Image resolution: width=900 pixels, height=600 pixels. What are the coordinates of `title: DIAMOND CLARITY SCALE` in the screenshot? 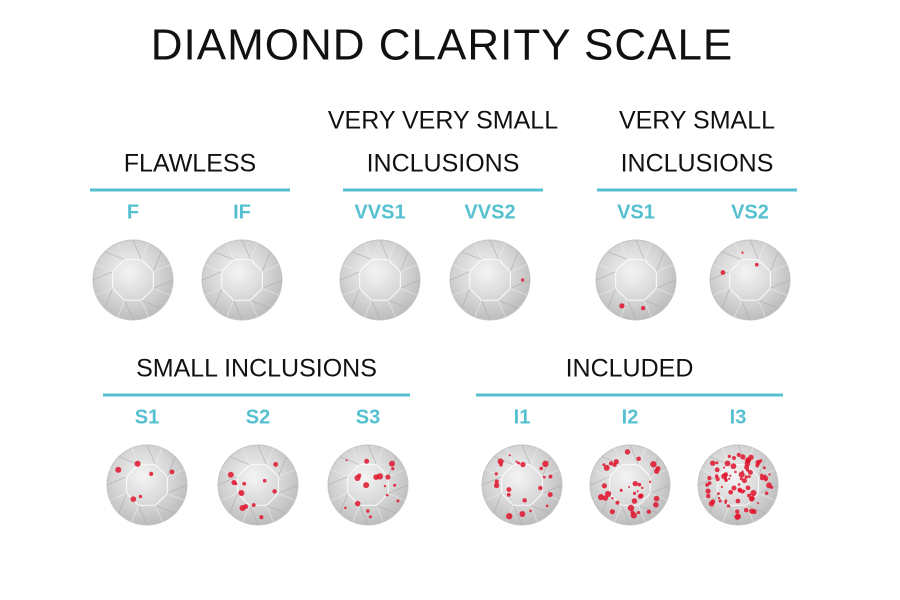 It's located at (442, 45).